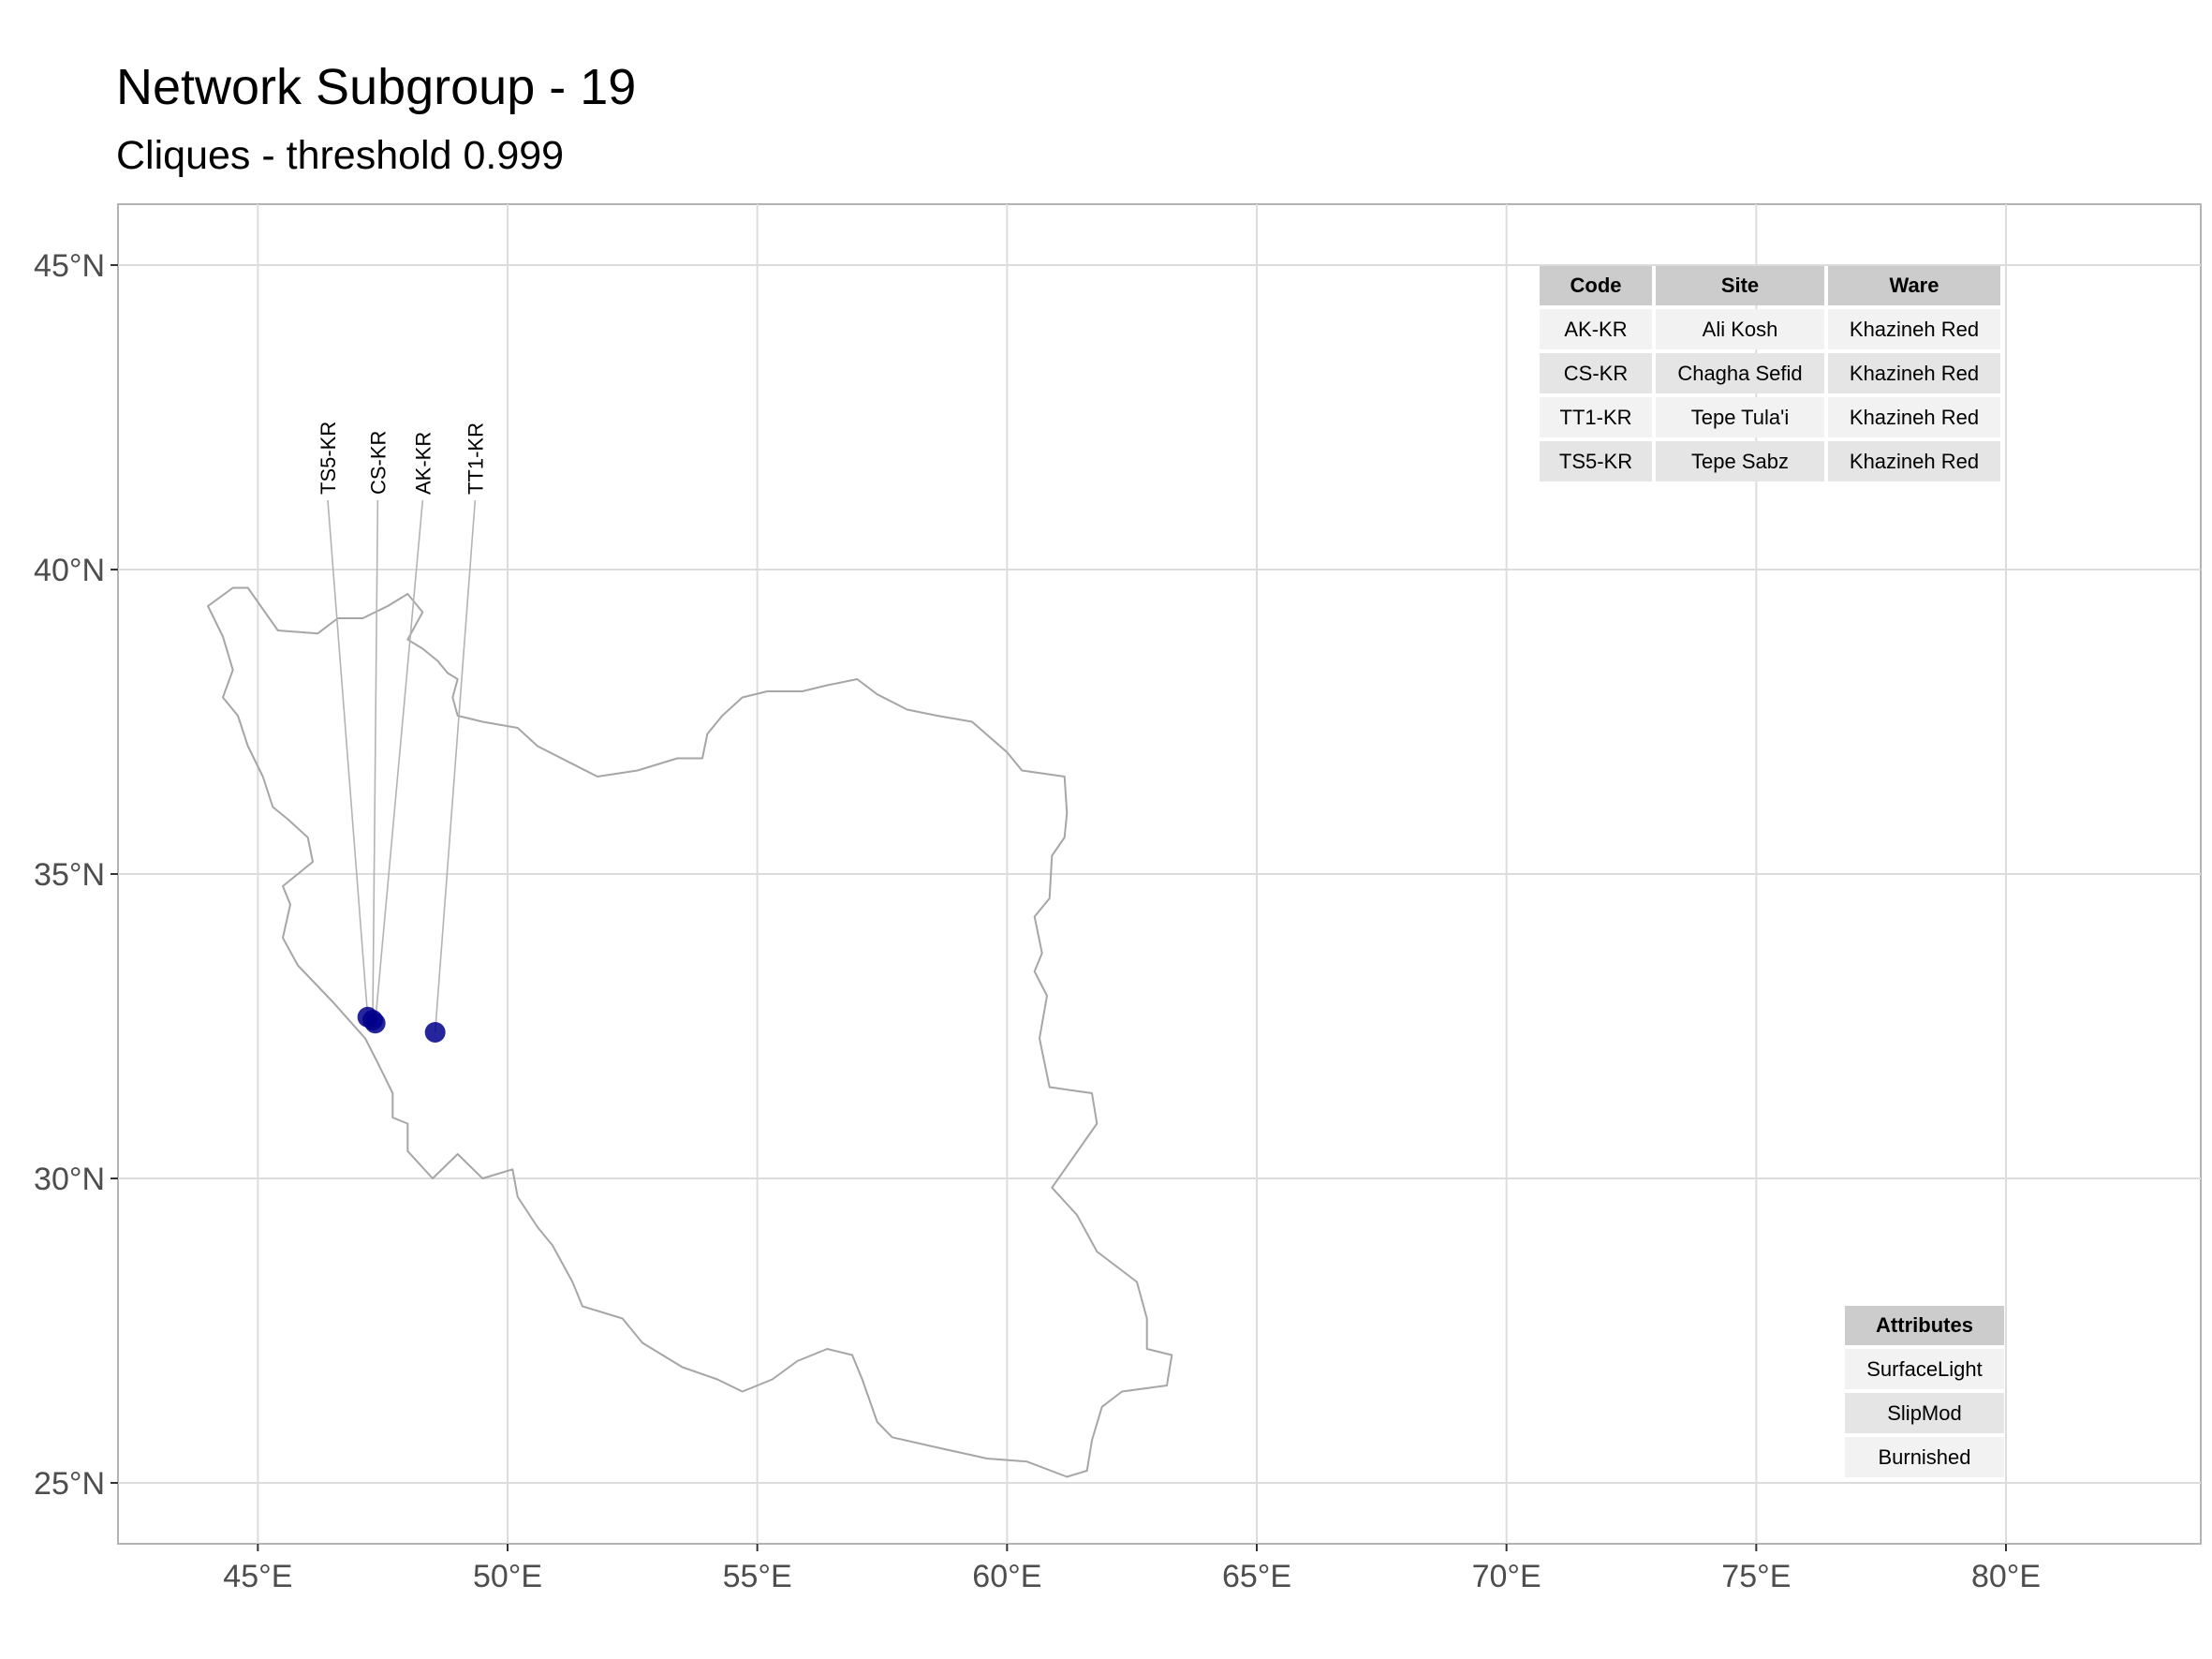 Image resolution: width=2212 pixels, height=1659 pixels. What do you see at coordinates (2006, 1577) in the screenshot?
I see `x-tick-label: 80°E` at bounding box center [2006, 1577].